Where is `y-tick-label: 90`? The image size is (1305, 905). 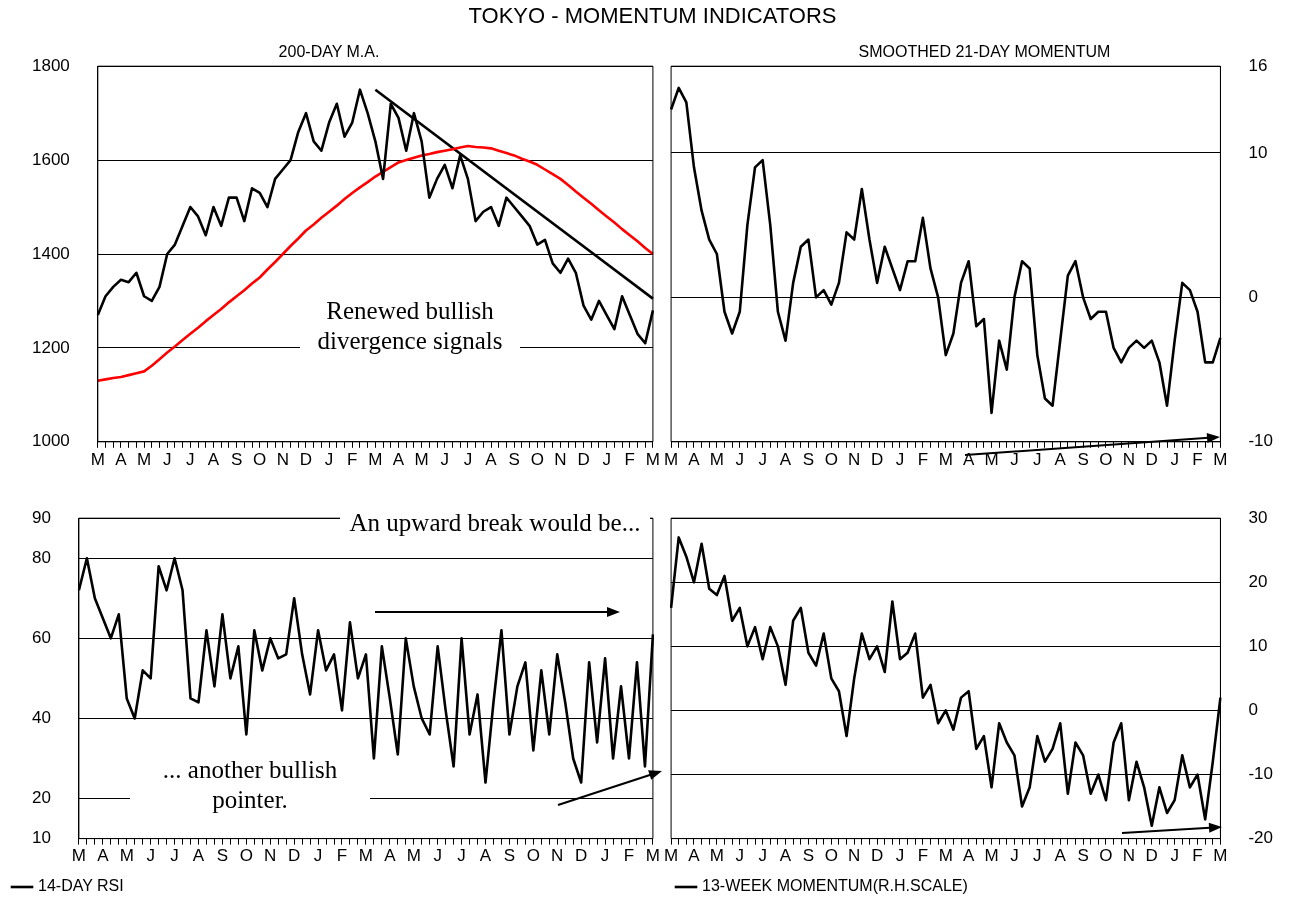
y-tick-label: 90 is located at coordinates (41, 517).